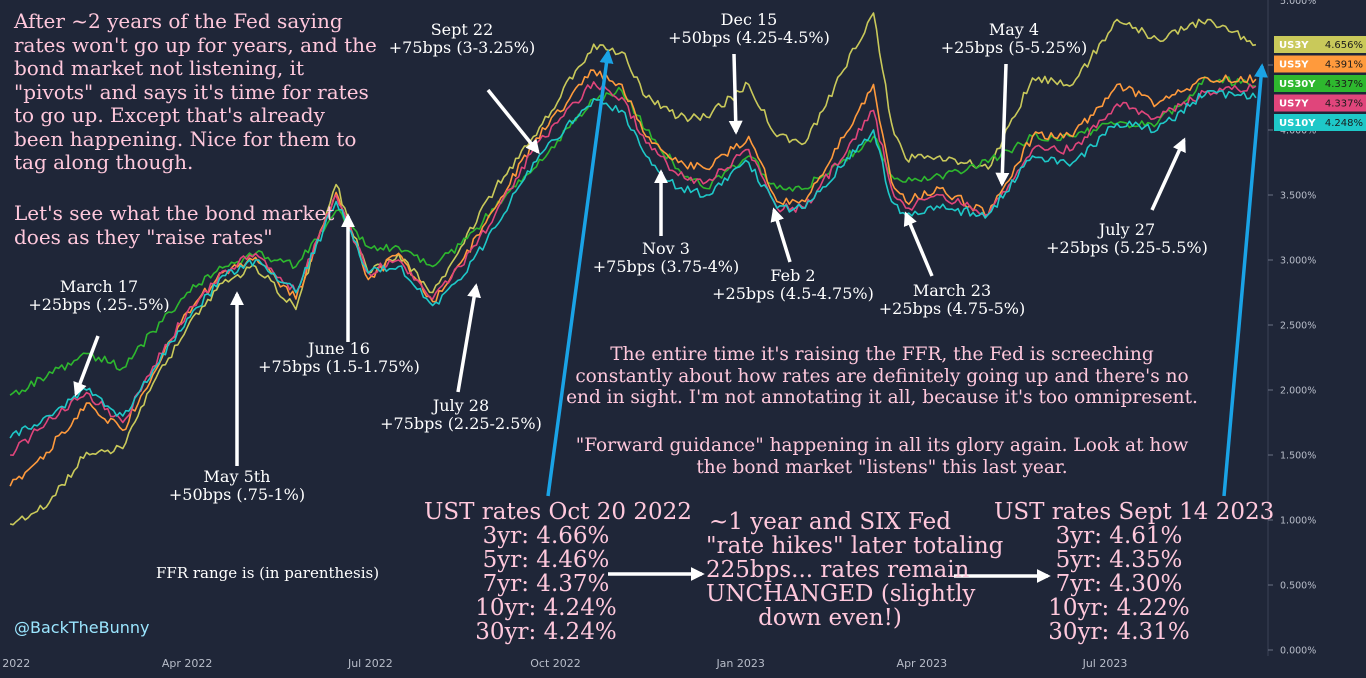 This screenshot has width=1366, height=678. I want to click on y-tick-label: 0.000%, so click(1298, 651).